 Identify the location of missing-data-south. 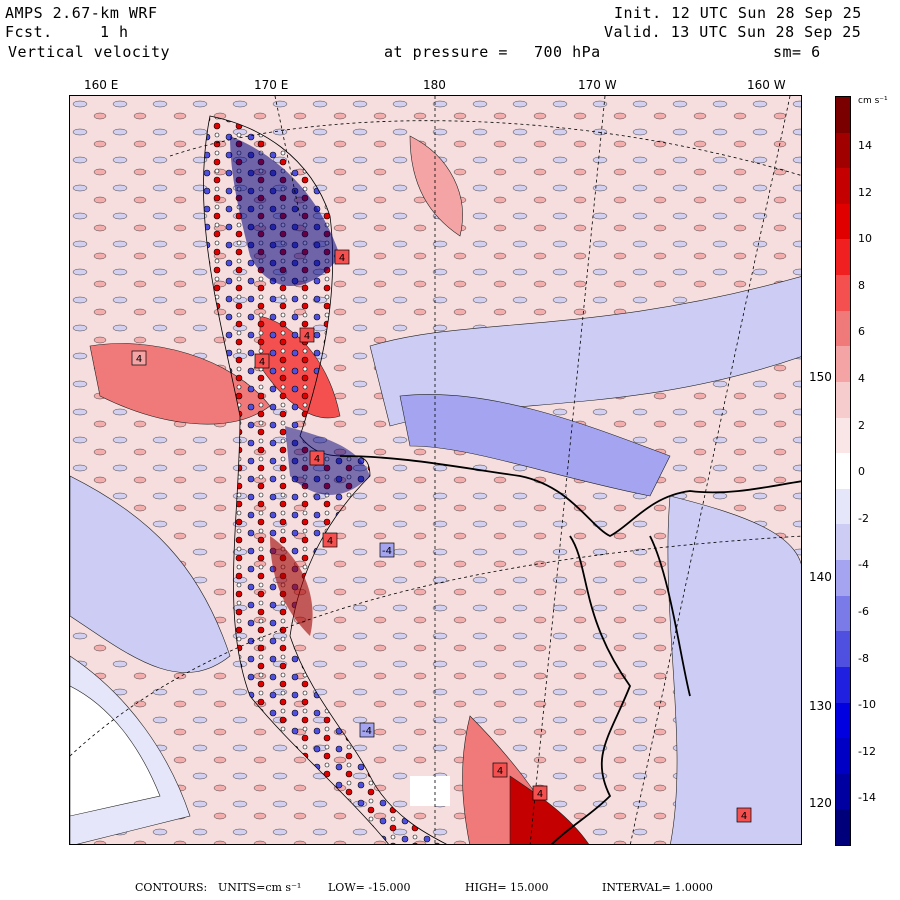
(430, 791).